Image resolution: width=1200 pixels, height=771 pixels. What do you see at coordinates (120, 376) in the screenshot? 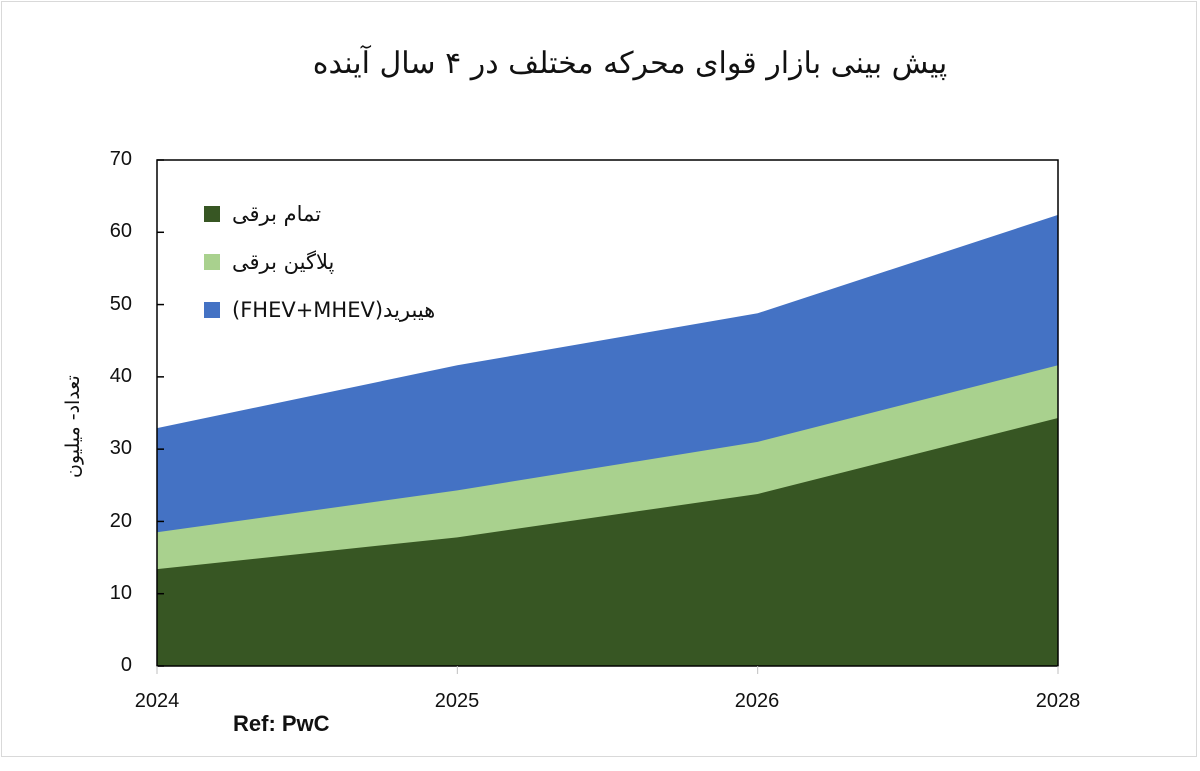
I see `y-tick-label: 40` at bounding box center [120, 376].